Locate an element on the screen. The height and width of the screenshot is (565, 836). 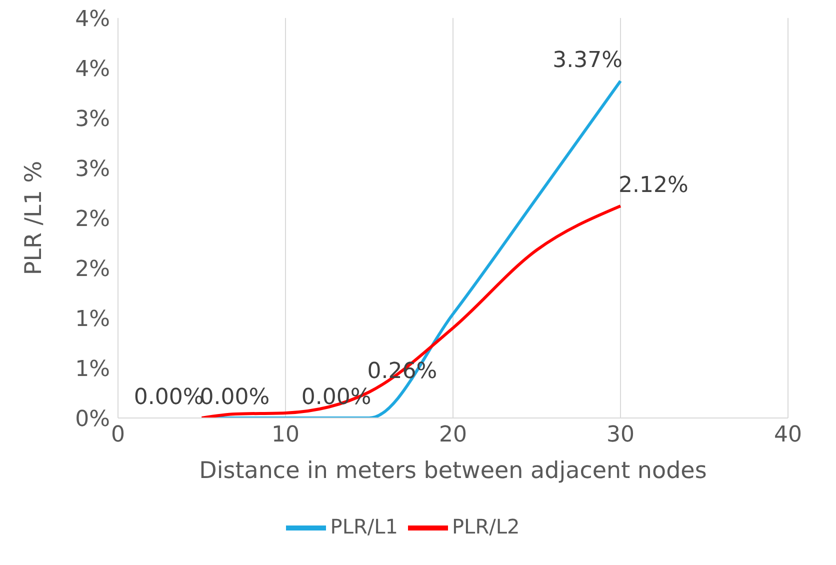
x-tick-label: 10 is located at coordinates (286, 435).